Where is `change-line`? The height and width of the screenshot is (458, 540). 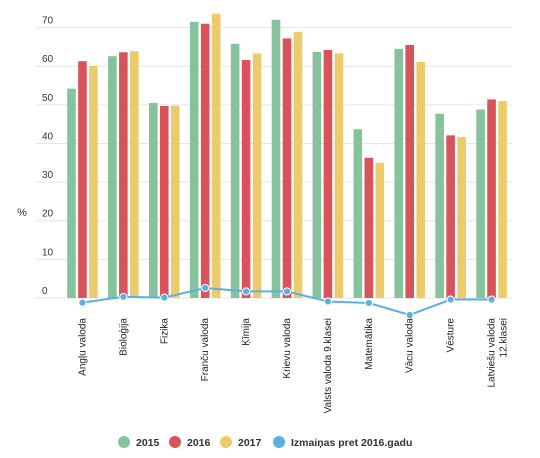 change-line is located at coordinates (287, 301).